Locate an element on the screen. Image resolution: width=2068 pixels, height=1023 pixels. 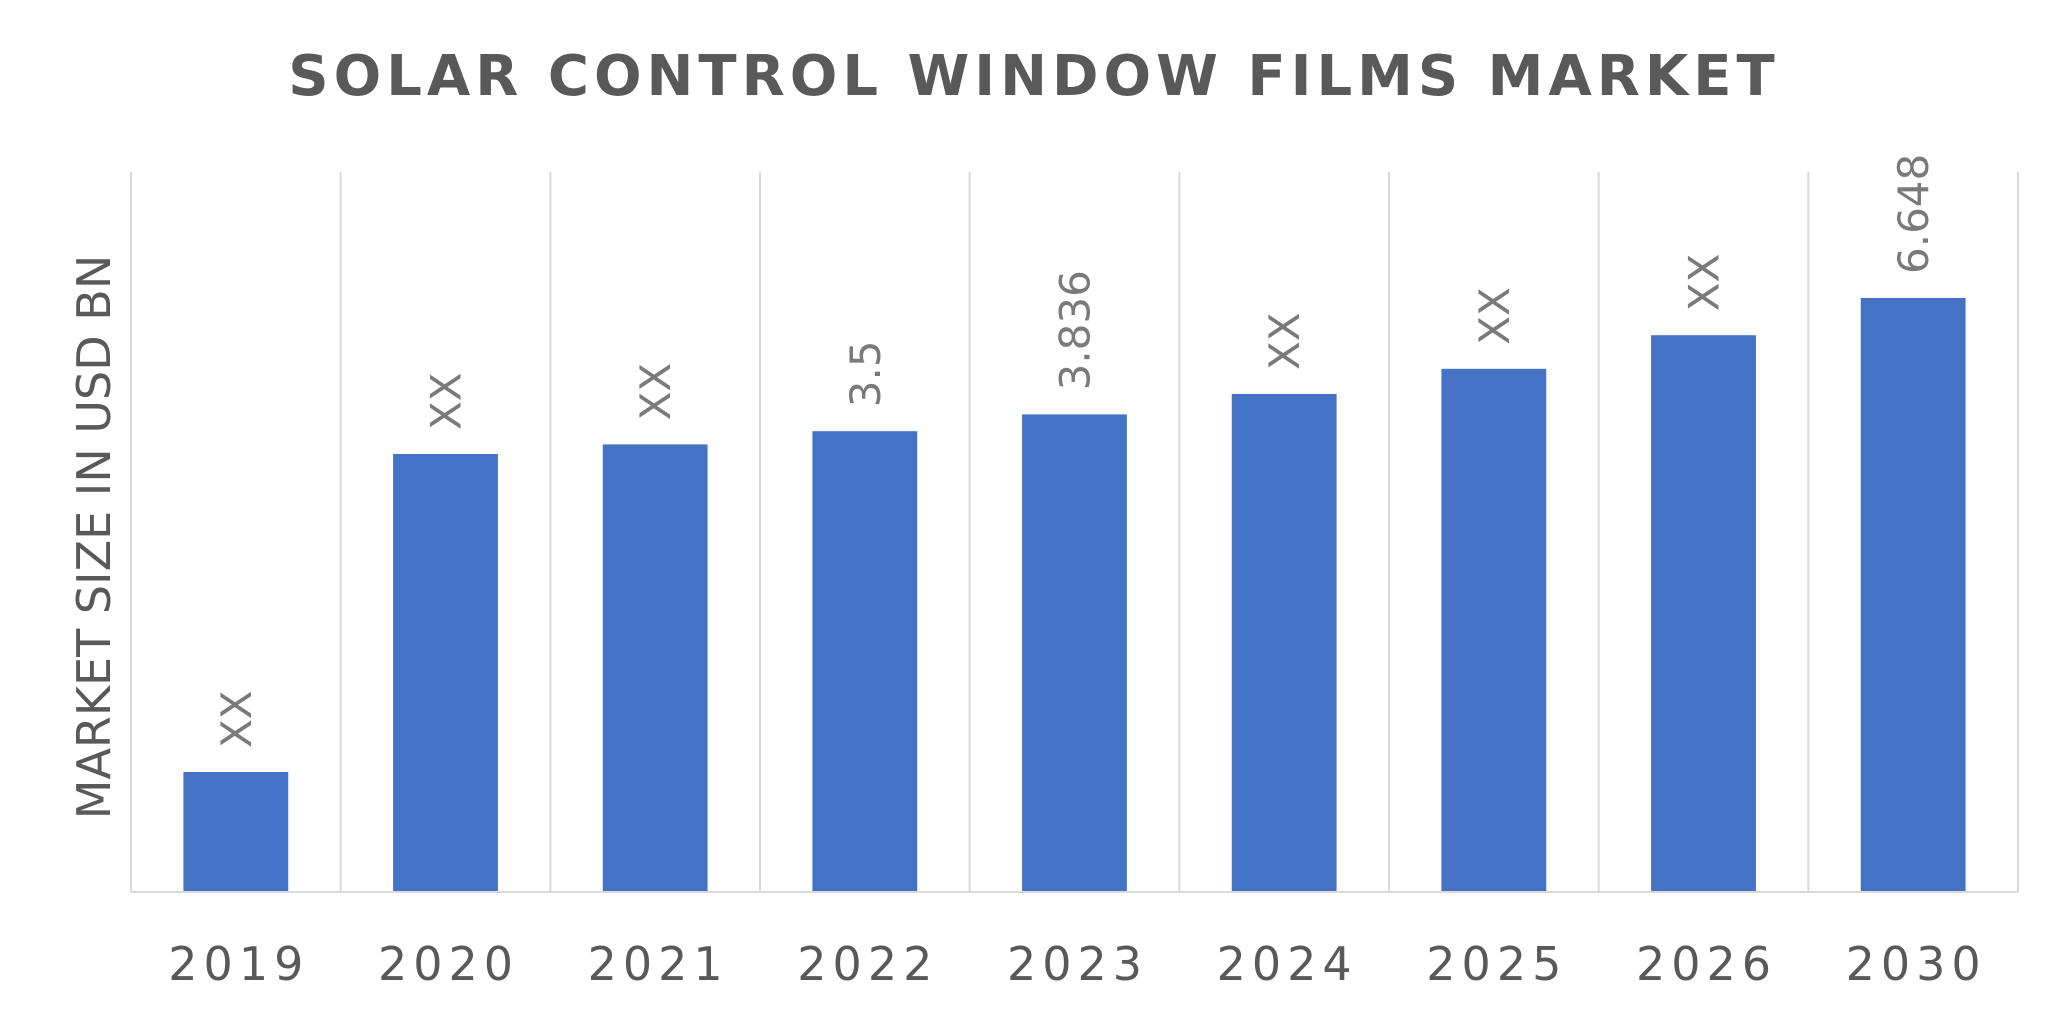
x-tick-2026: 2026 is located at coordinates (1706, 964).